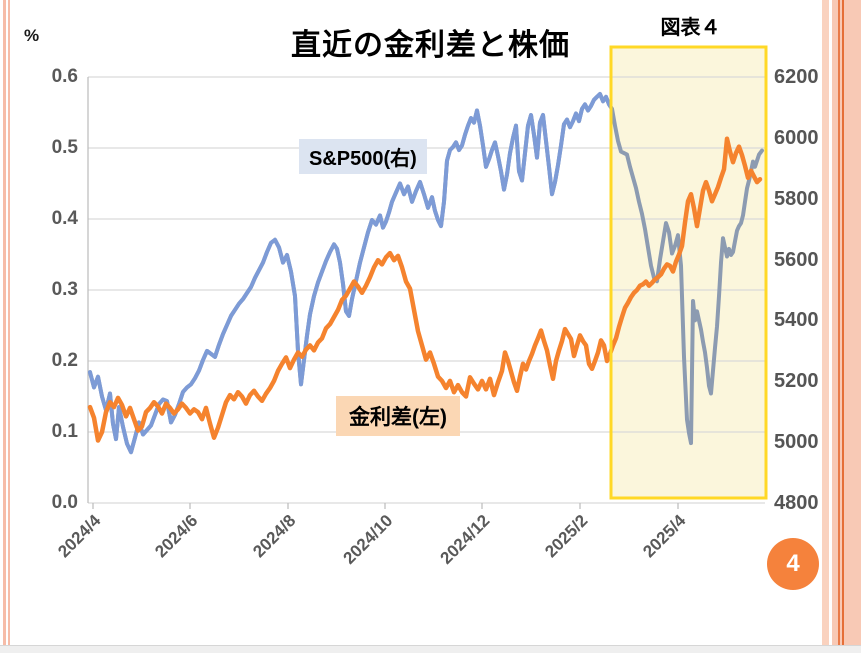 The height and width of the screenshot is (653, 861). I want to click on right-axis-tick-label: 6000, so click(796, 137).